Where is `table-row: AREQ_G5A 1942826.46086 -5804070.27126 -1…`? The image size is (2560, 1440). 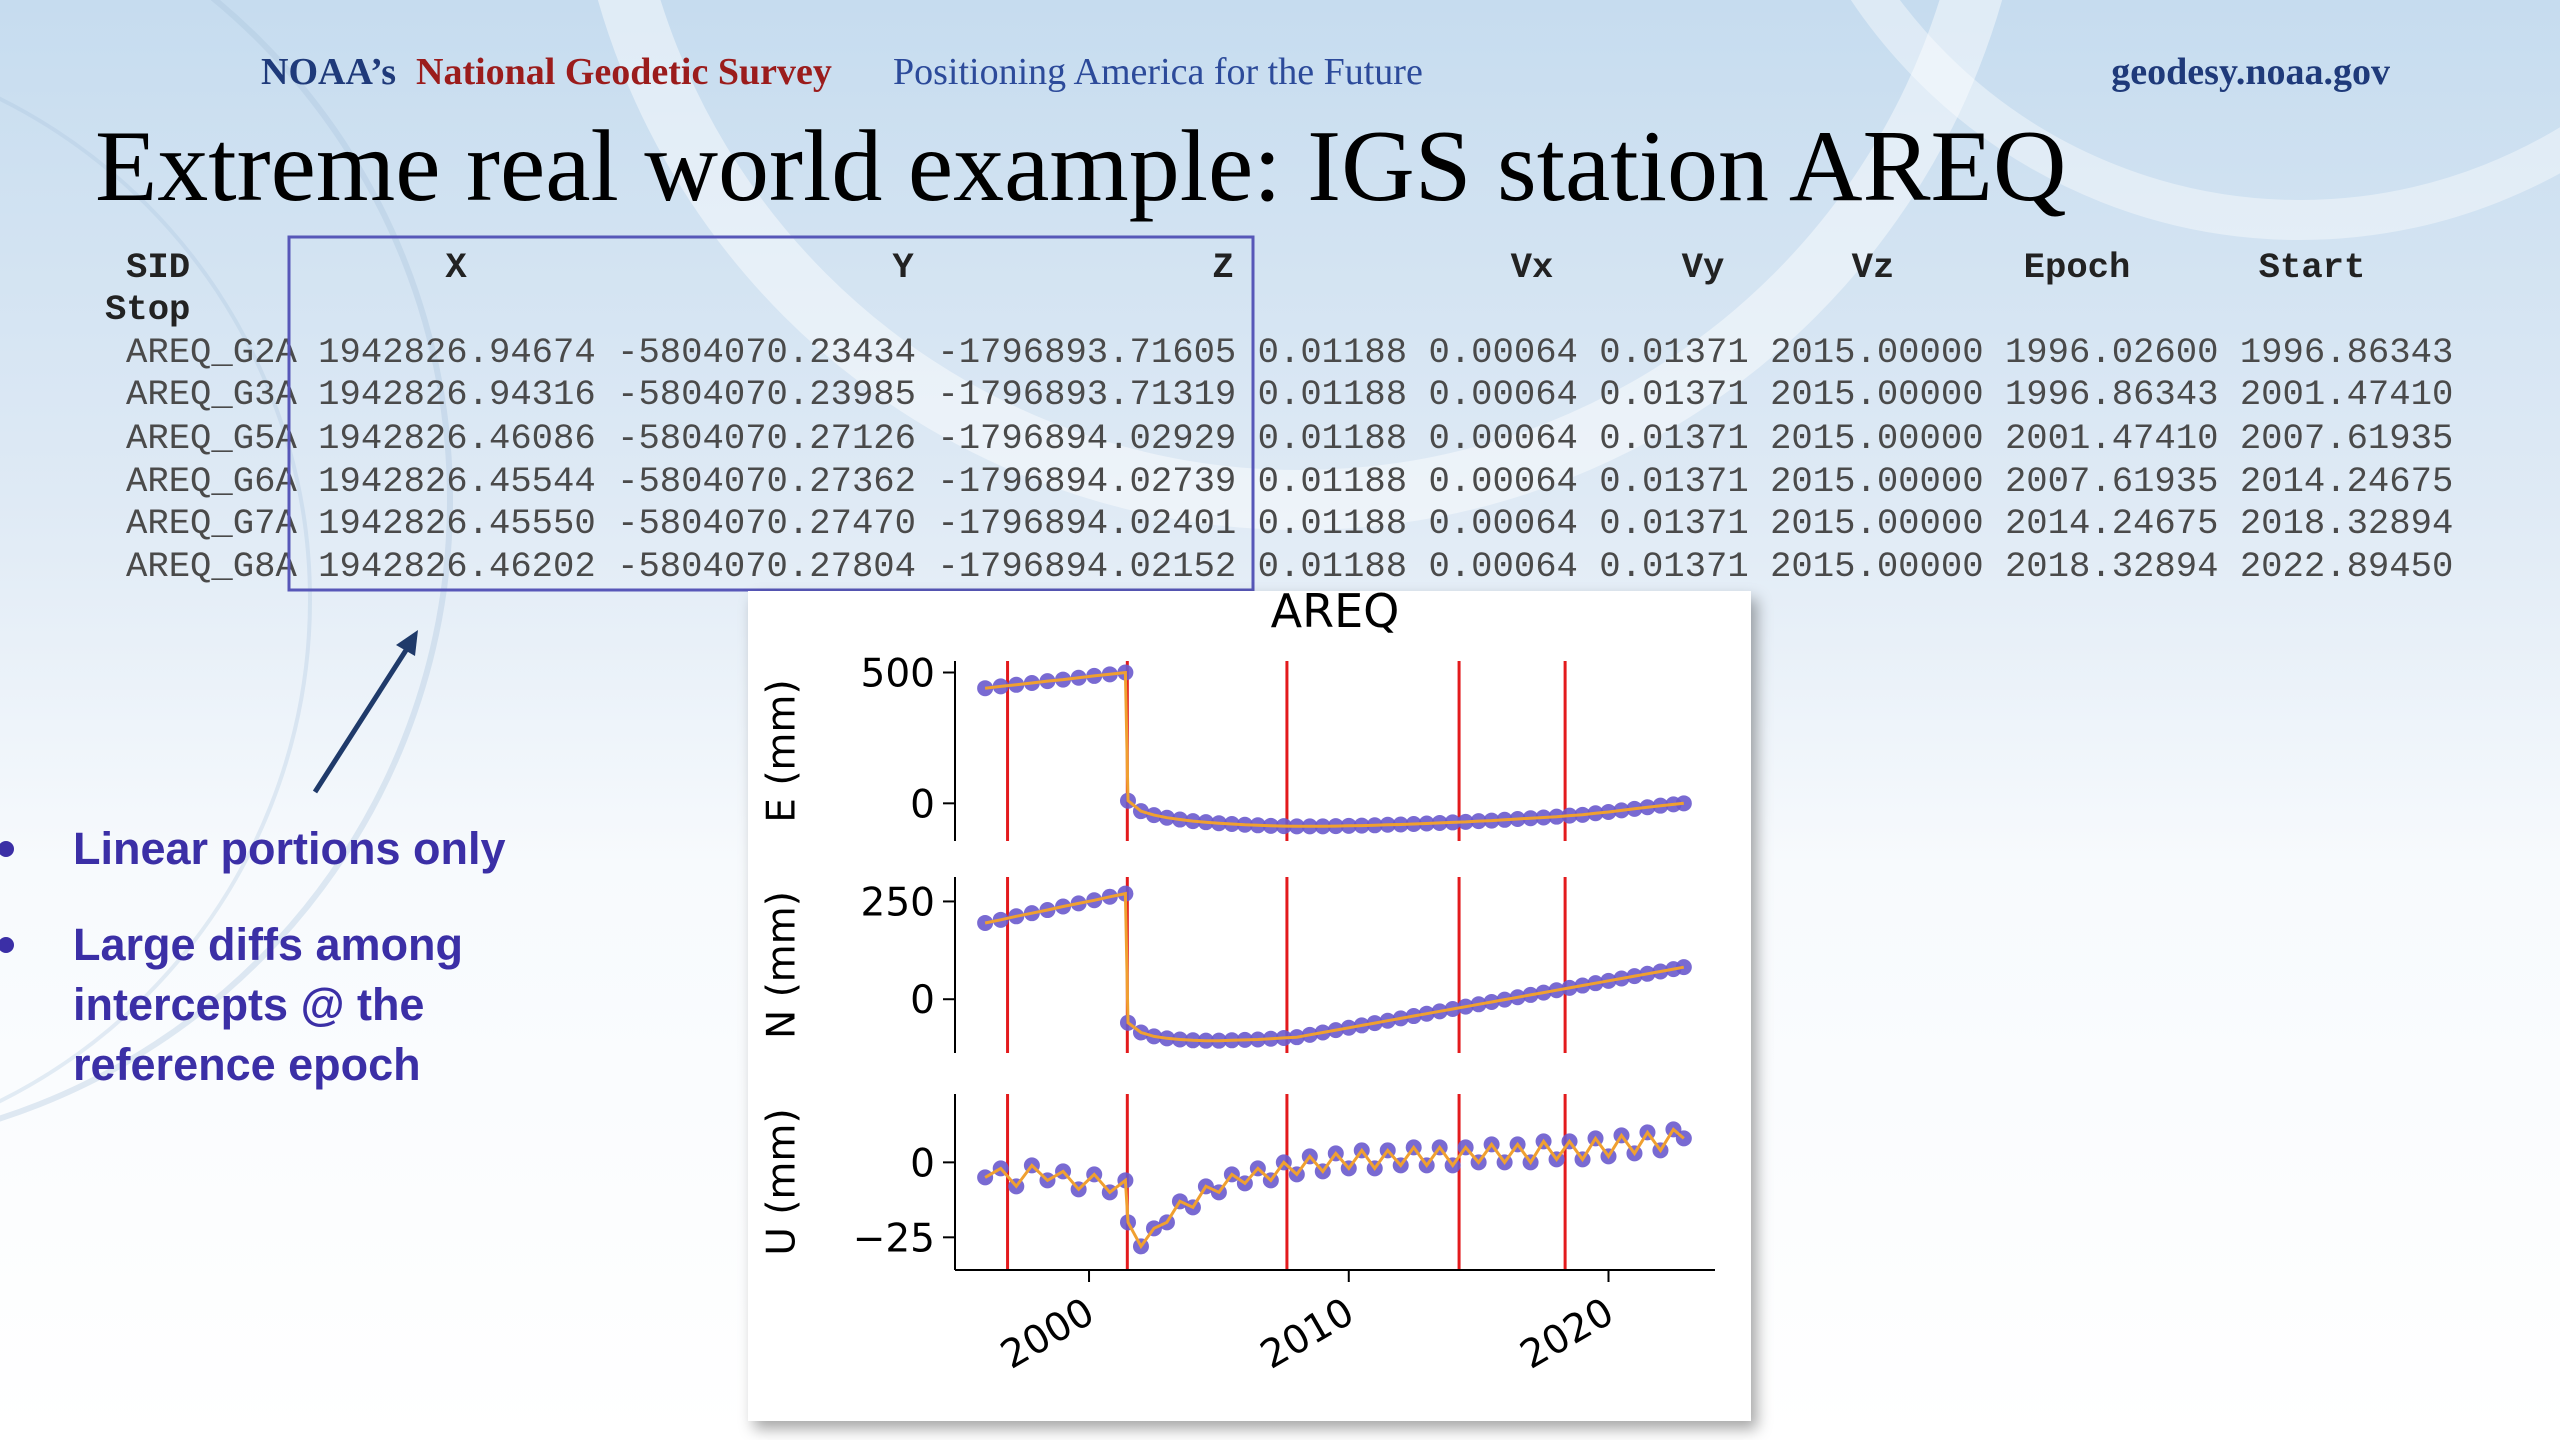 table-row: AREQ_G5A 1942826.46086 -5804070.27126 -1… is located at coordinates (1289, 439).